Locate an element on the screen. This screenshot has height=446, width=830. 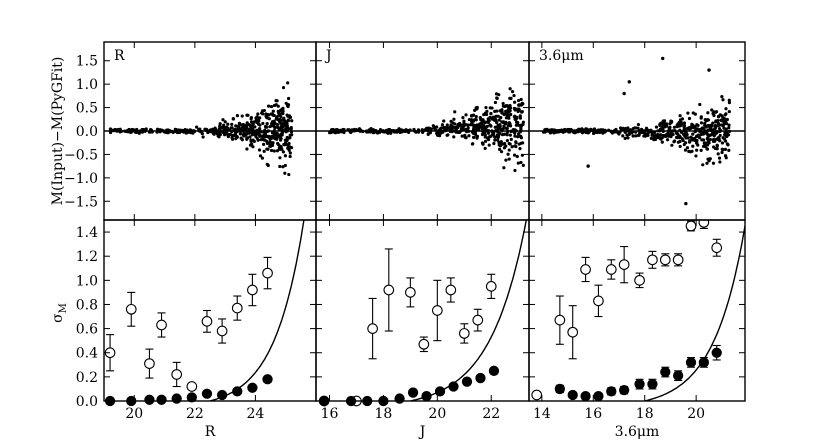
y-tick-label: 0.2 is located at coordinates (87, 378).